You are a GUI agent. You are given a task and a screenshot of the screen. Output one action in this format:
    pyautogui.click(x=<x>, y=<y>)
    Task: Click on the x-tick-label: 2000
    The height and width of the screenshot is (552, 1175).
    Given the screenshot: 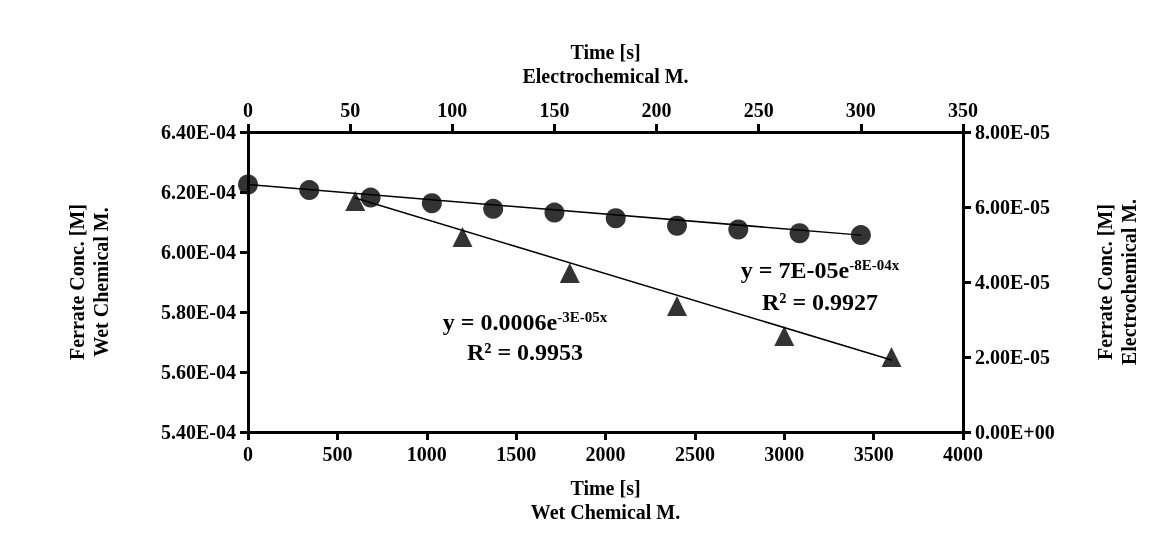 What is the action you would take?
    pyautogui.click(x=605, y=454)
    